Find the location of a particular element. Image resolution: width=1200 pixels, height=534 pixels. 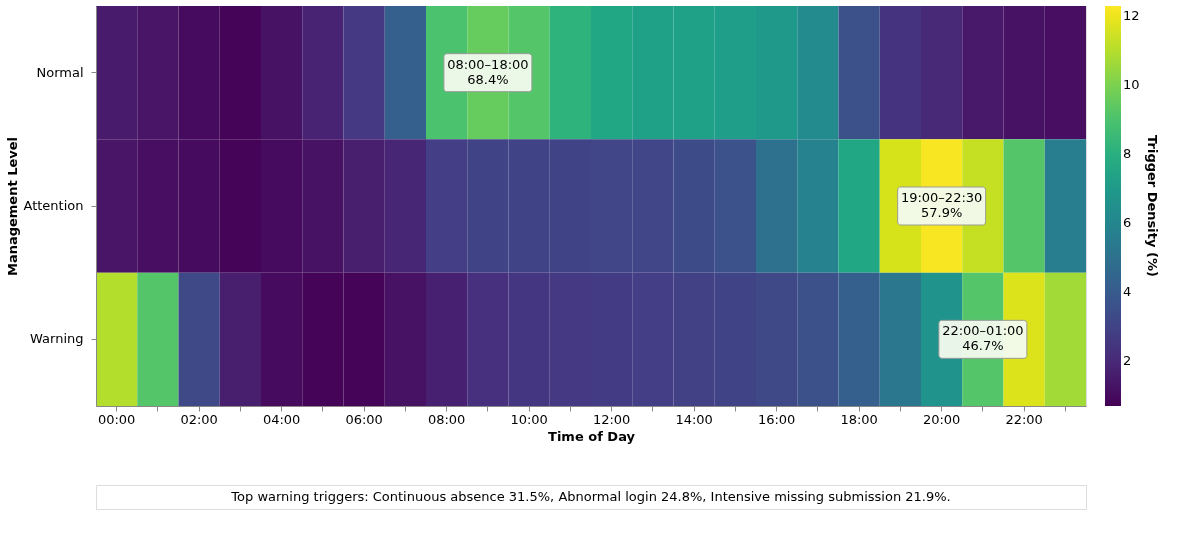

x-tick-label: 10:00 is located at coordinates (529, 419).